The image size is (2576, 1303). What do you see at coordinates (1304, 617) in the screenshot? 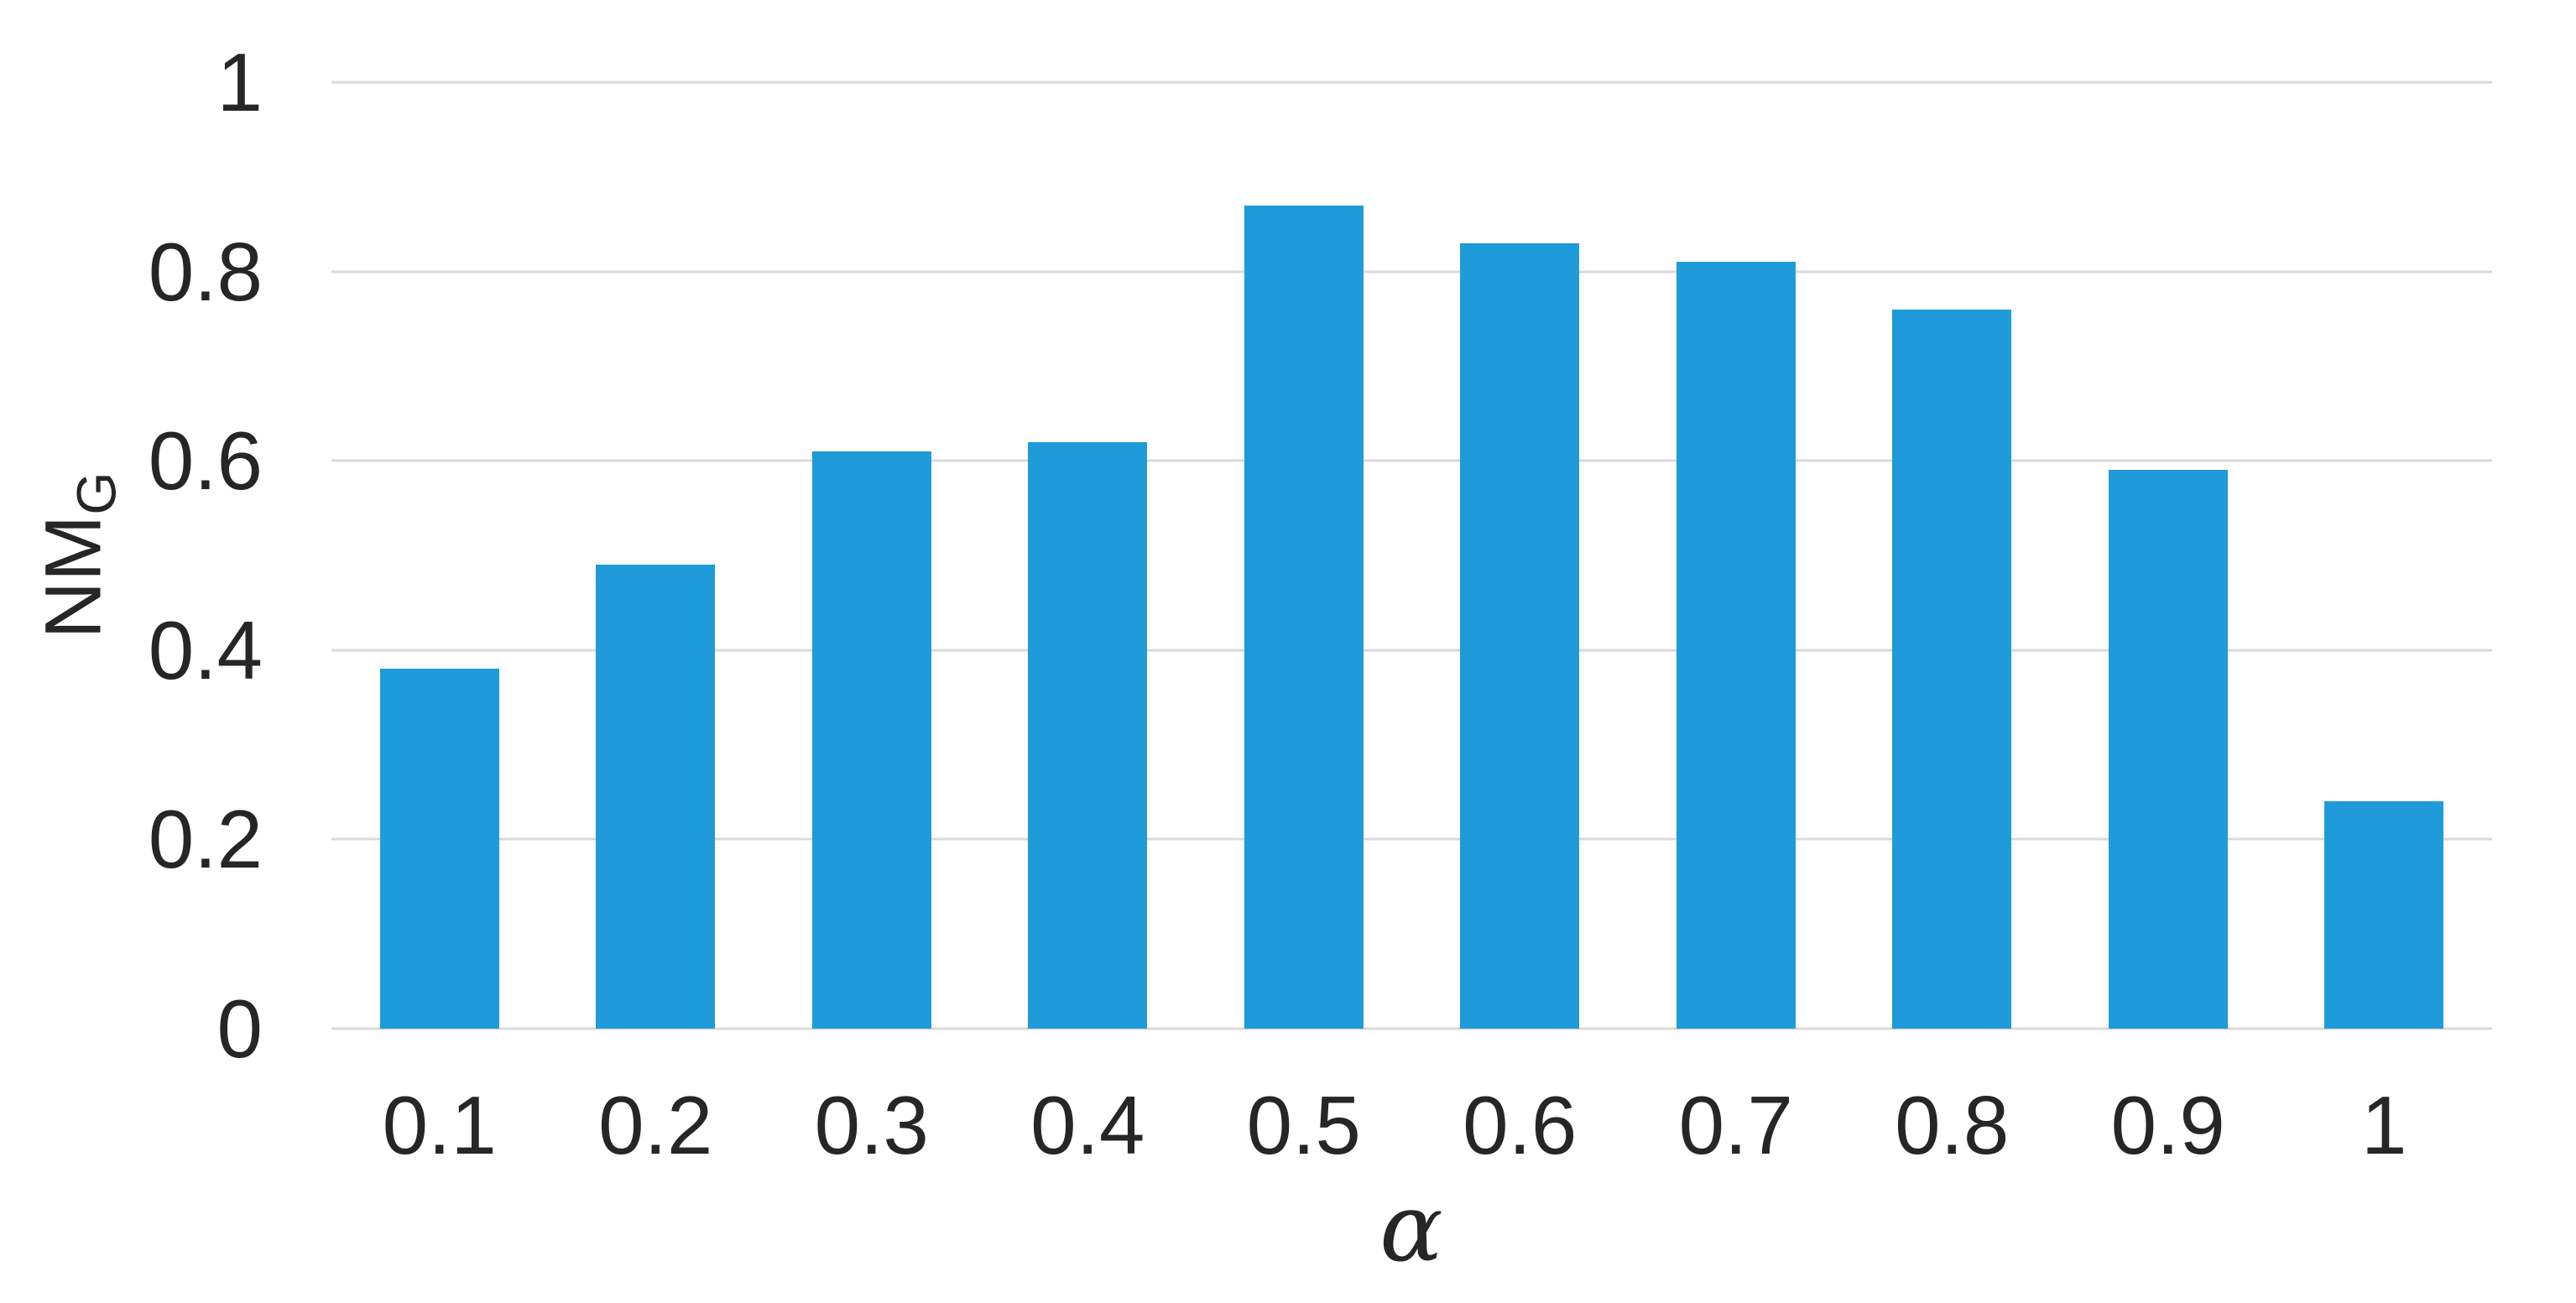
I see `bar-0.5` at bounding box center [1304, 617].